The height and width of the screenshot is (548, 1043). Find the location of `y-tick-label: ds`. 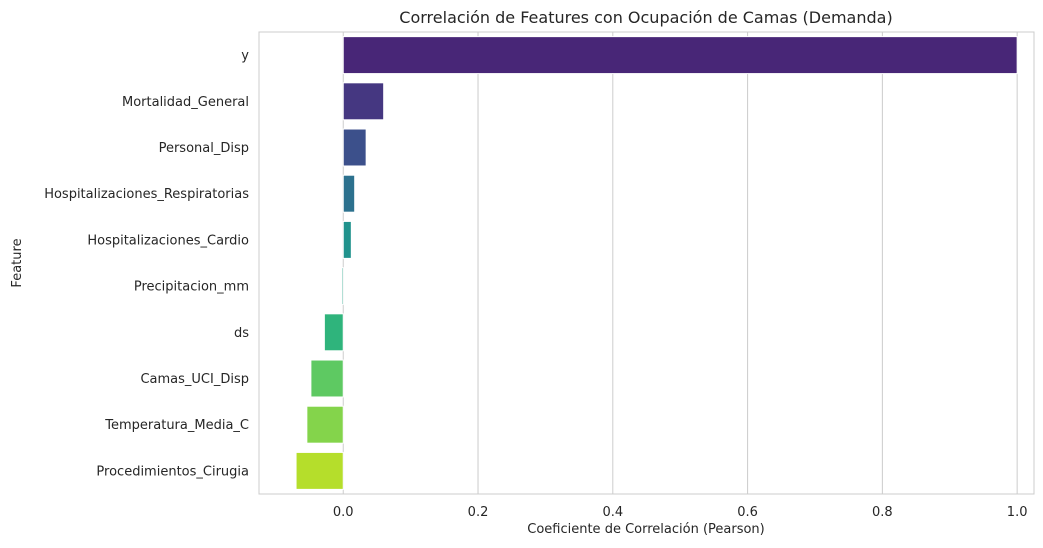

y-tick-label: ds is located at coordinates (241, 333).